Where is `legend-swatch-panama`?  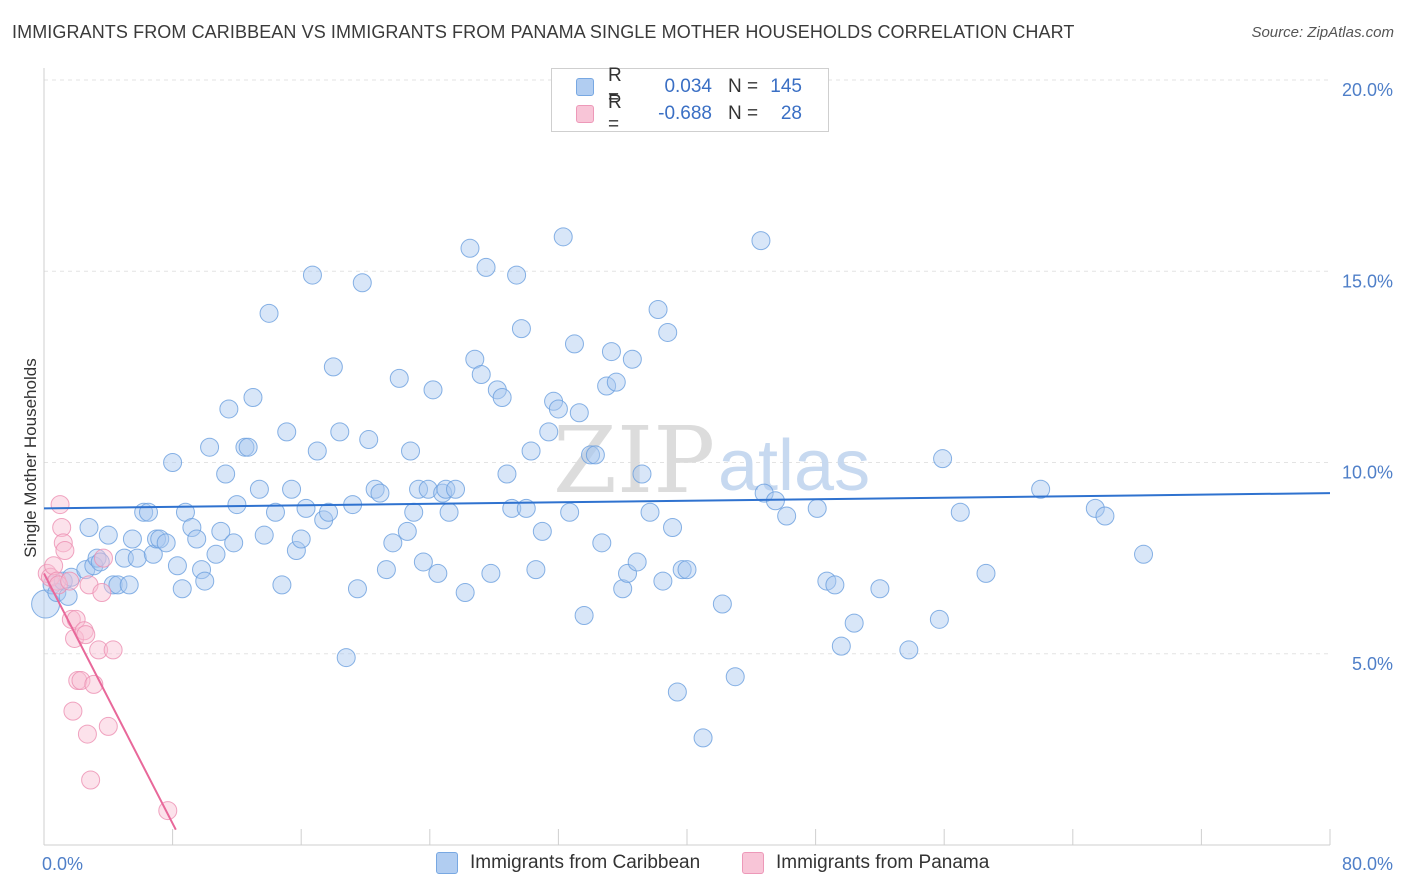
legend-swatch-panama is located at coordinates (585, 114).